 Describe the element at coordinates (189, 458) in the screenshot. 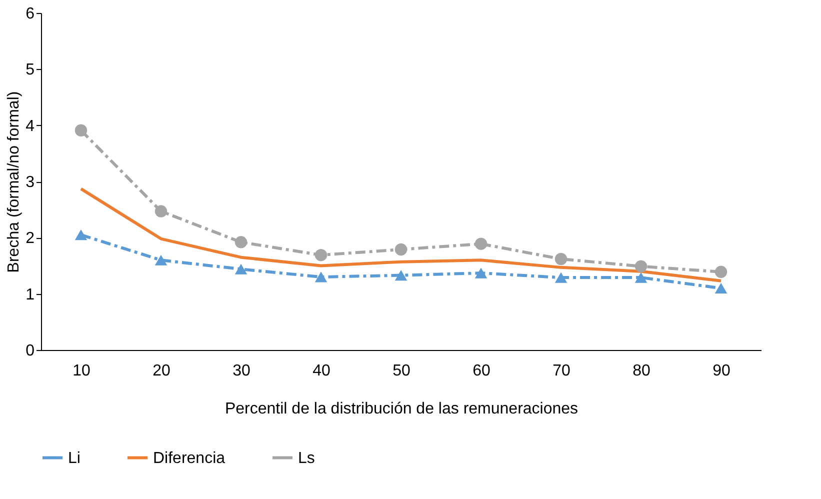

I see `legend-label: Diferencia` at that location.